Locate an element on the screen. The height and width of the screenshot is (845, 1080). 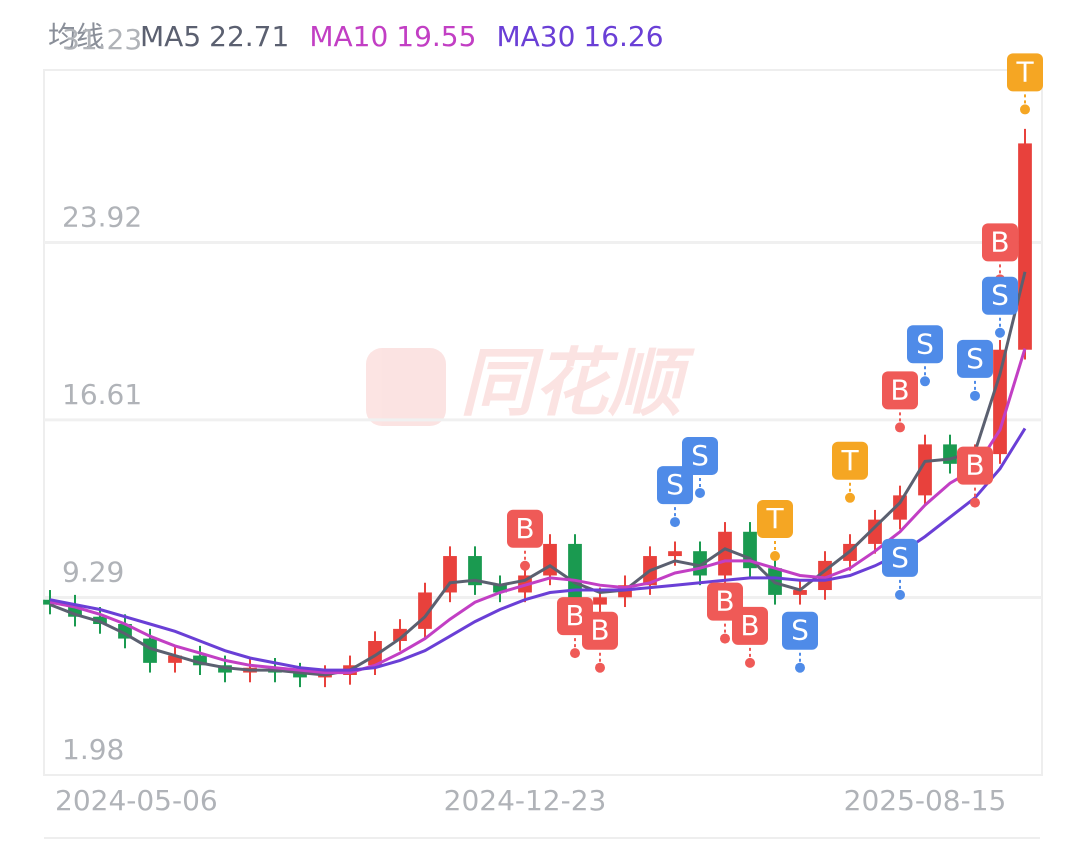
legend-entry: MA30 16.26 is located at coordinates (579, 36).